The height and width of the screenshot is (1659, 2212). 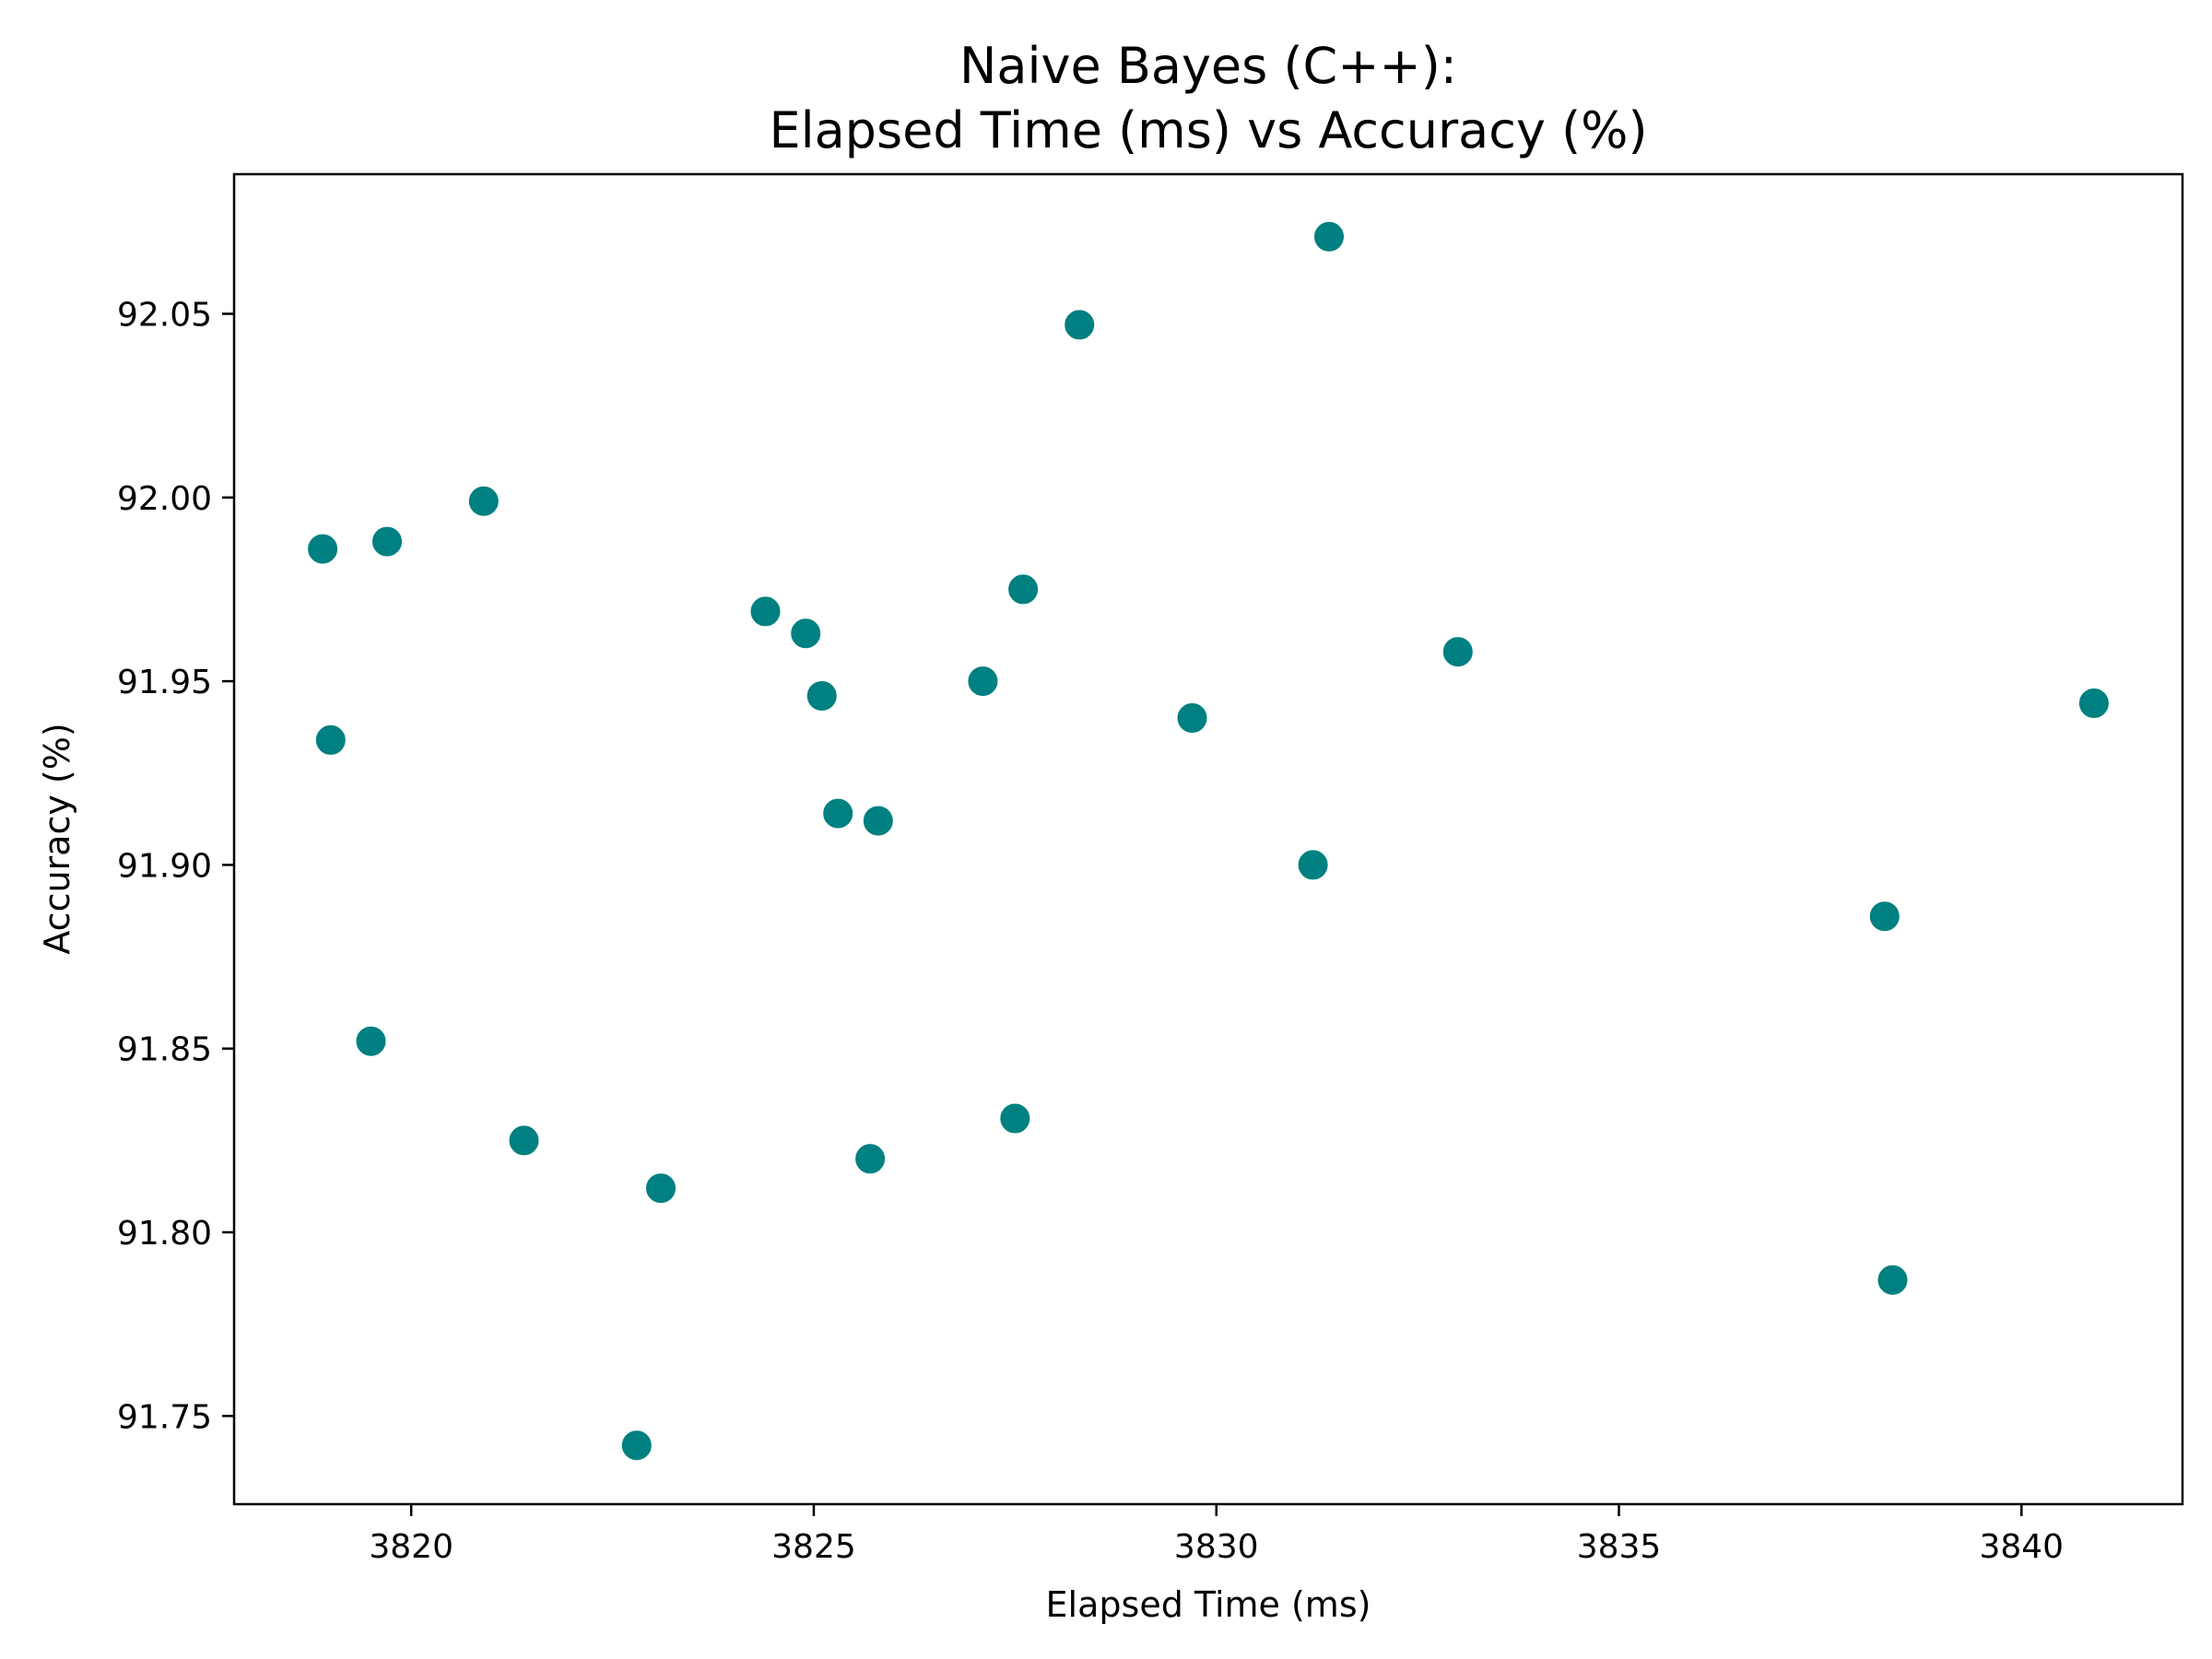 I want to click on y-tick-label-4: 91.95, so click(x=164, y=682).